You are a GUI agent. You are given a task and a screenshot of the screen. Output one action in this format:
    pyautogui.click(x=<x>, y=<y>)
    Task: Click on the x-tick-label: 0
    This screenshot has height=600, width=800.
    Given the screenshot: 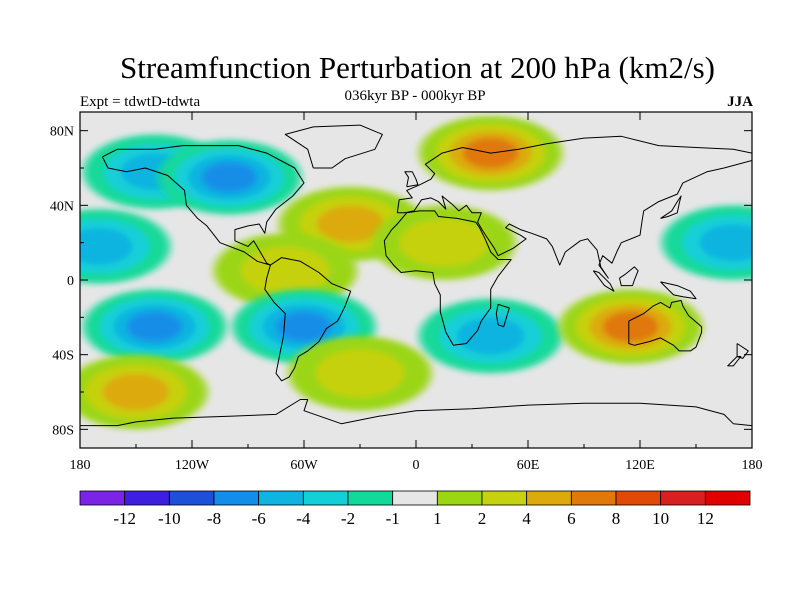 What is the action you would take?
    pyautogui.click(x=416, y=465)
    